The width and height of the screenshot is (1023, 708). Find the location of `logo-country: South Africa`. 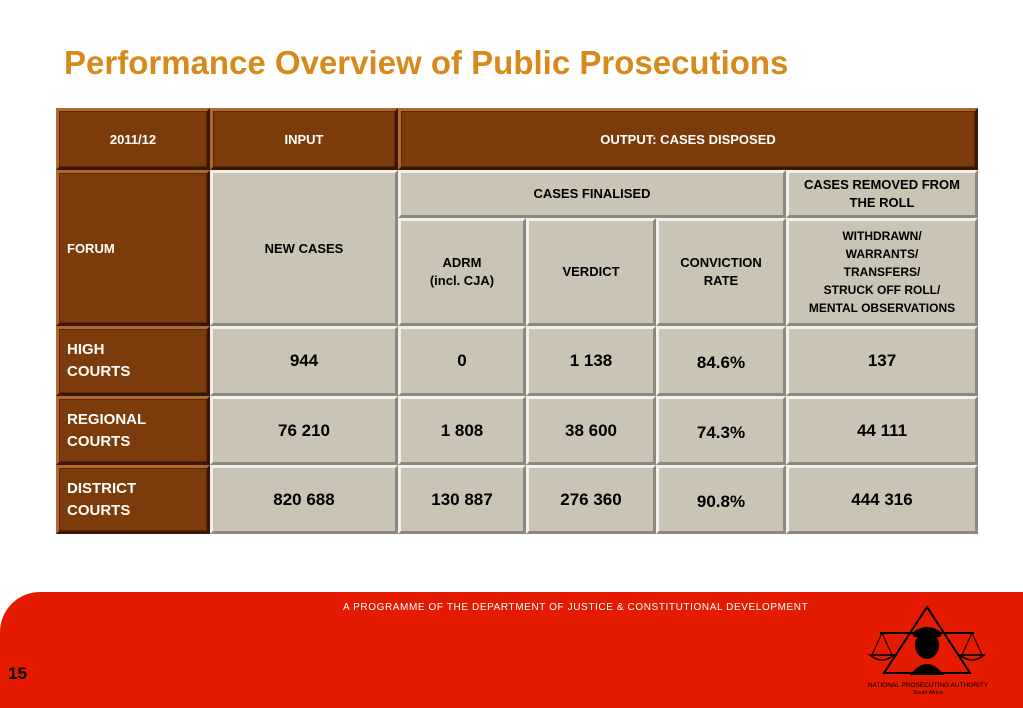

logo-country: South Africa is located at coordinates (928, 693).